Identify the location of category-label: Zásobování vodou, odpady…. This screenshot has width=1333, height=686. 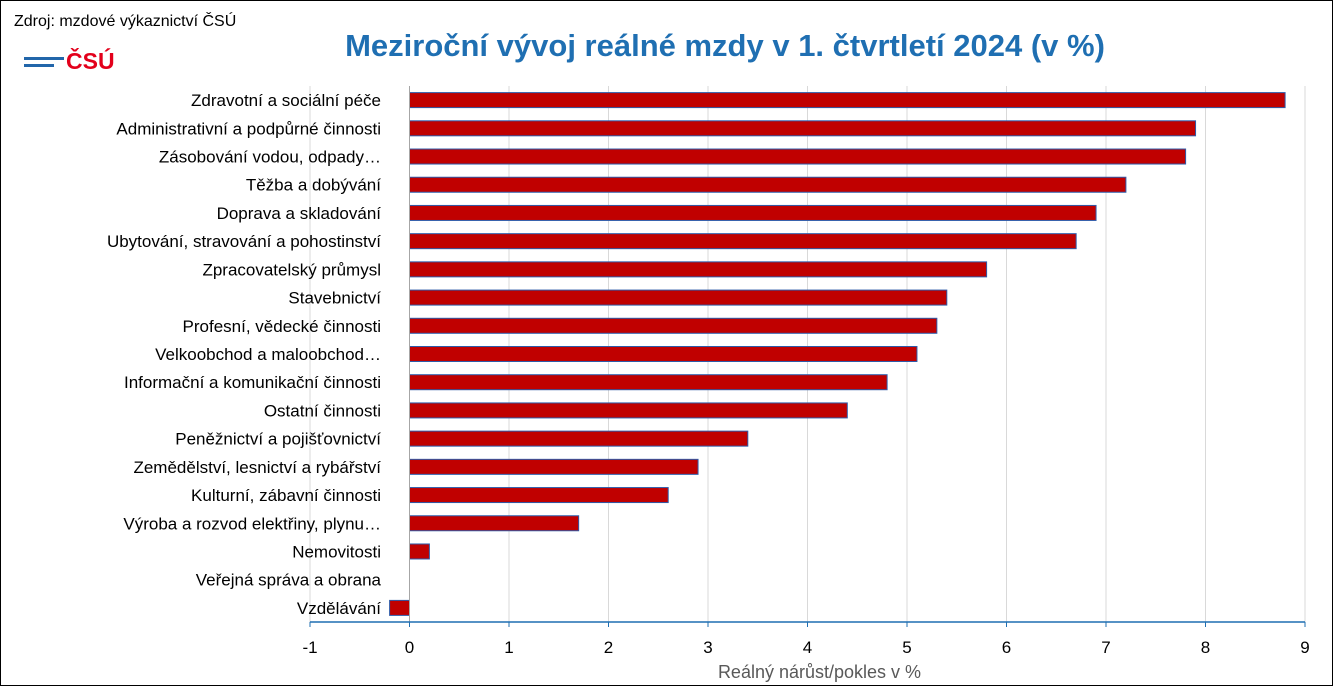
(270, 157).